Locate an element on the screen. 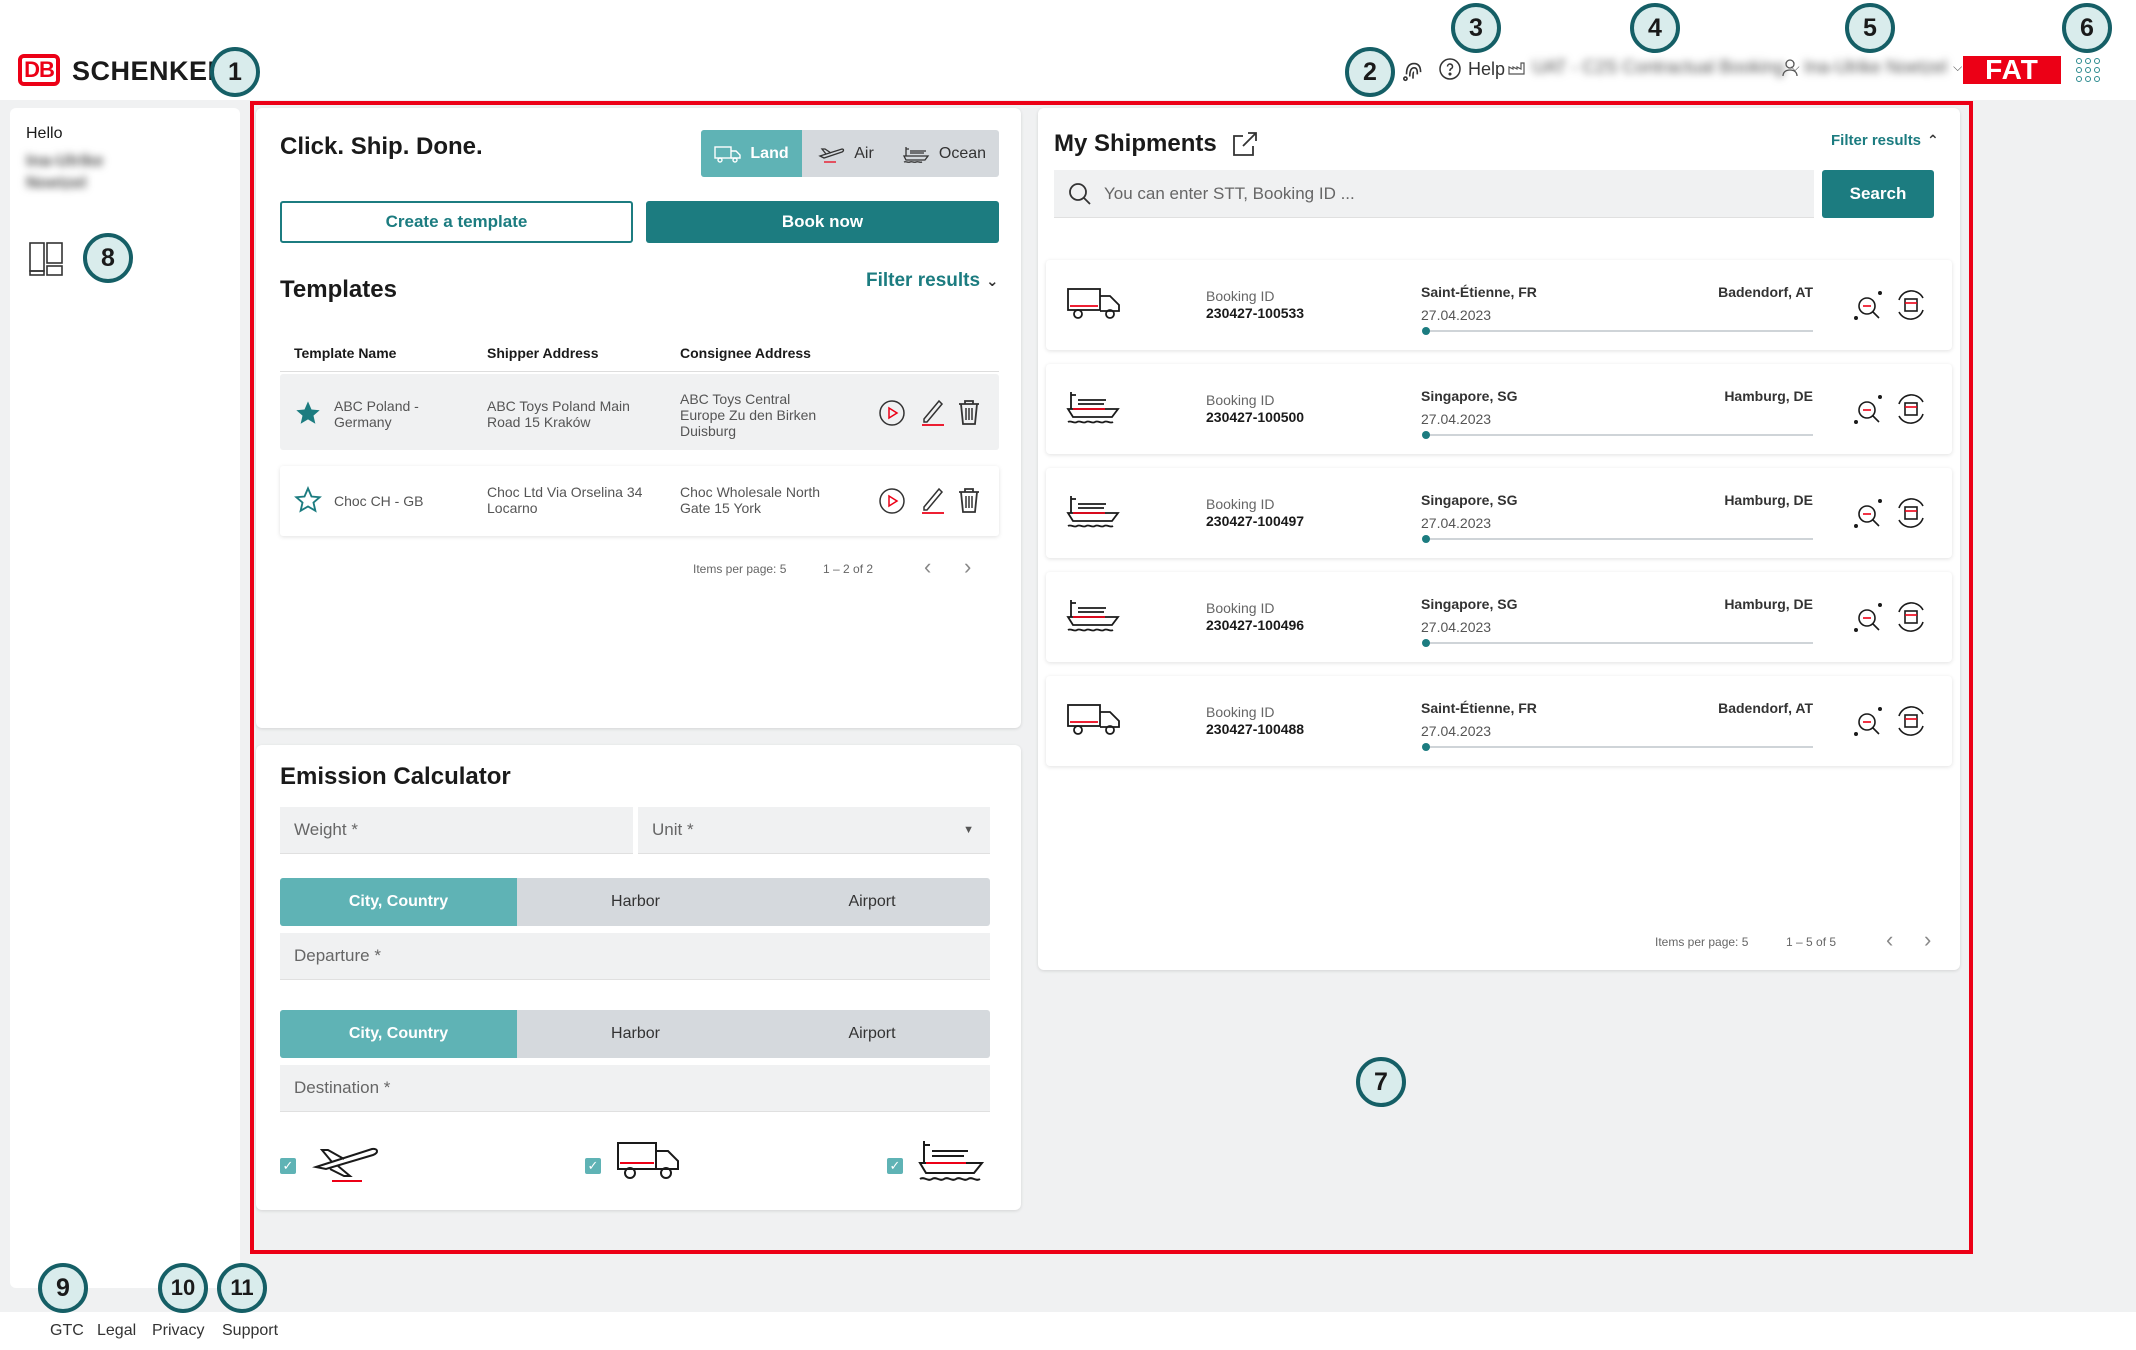 The width and height of the screenshot is (2136, 1350). booking-id-value: 230427-100497 is located at coordinates (1255, 521).